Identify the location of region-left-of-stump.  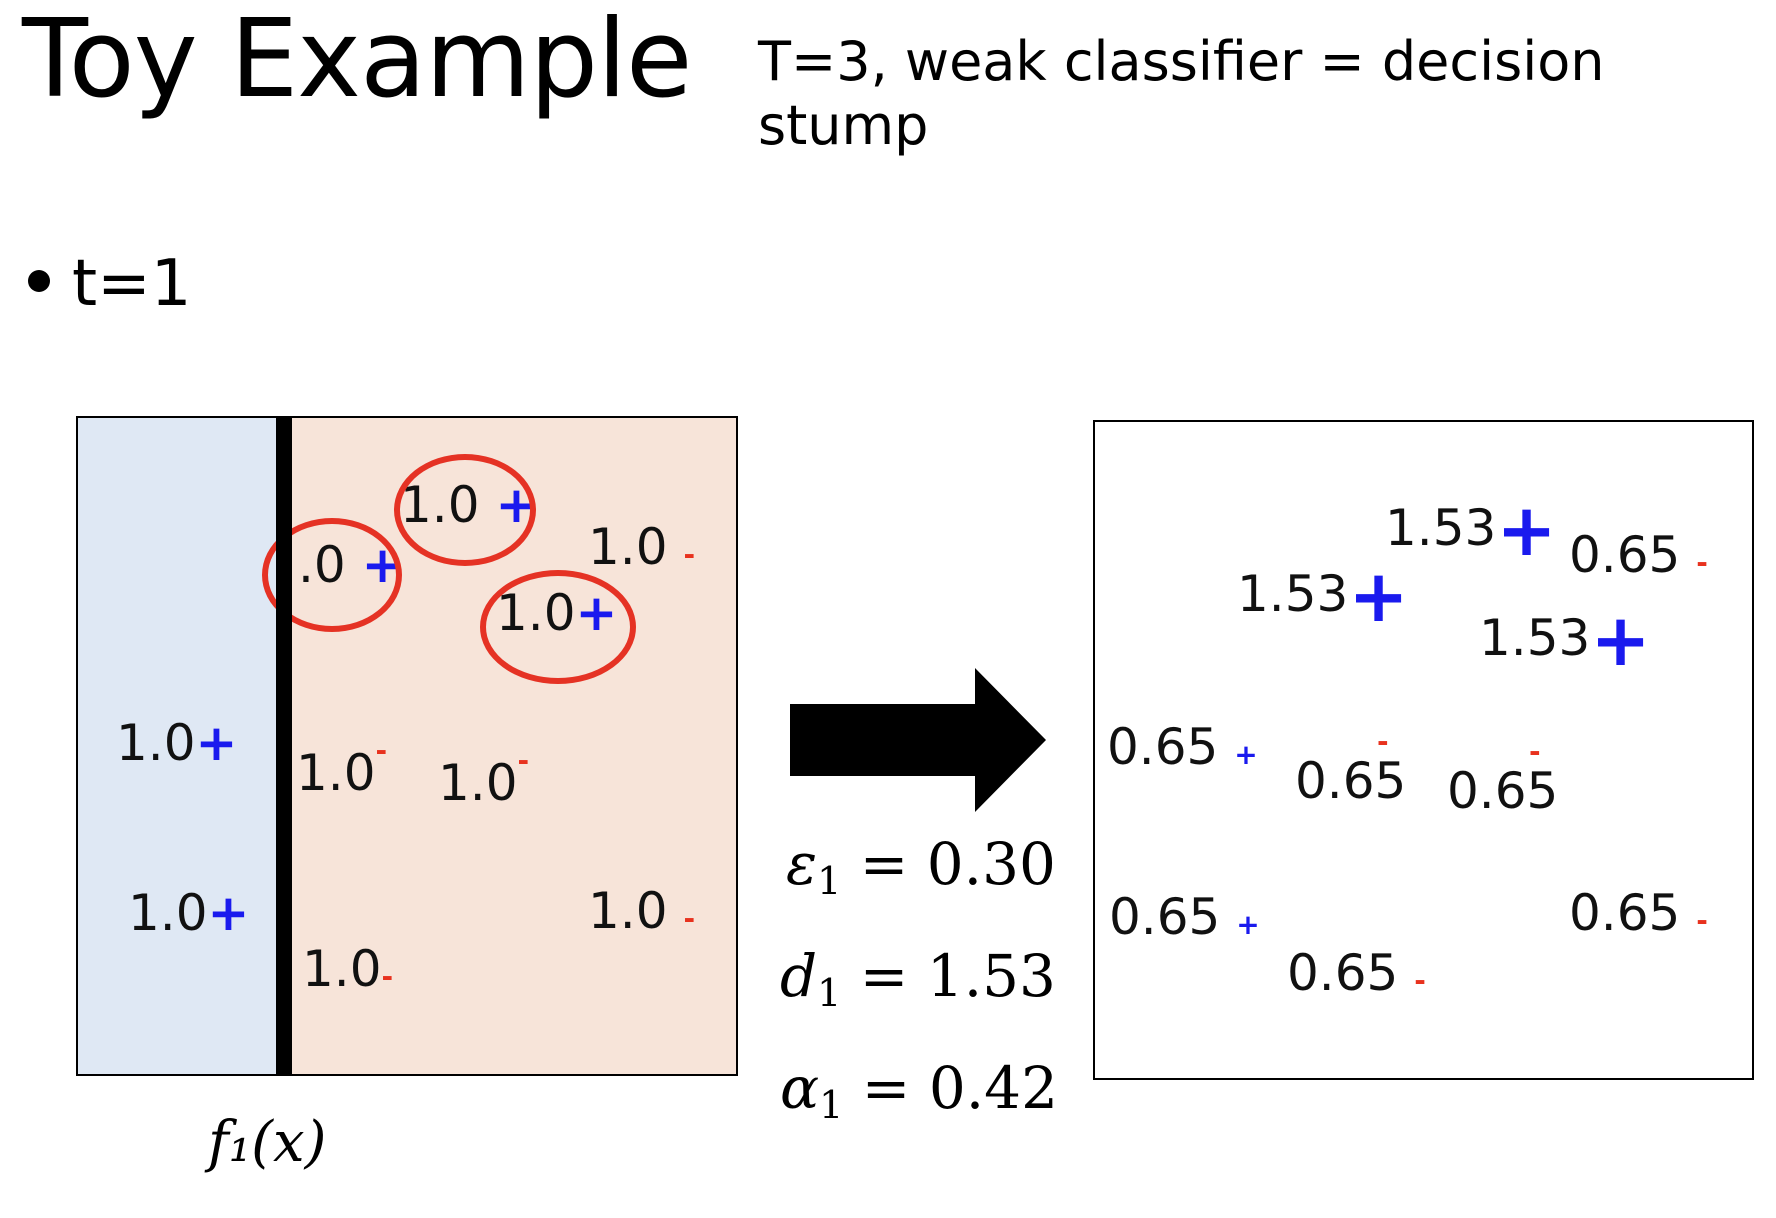
(177, 746).